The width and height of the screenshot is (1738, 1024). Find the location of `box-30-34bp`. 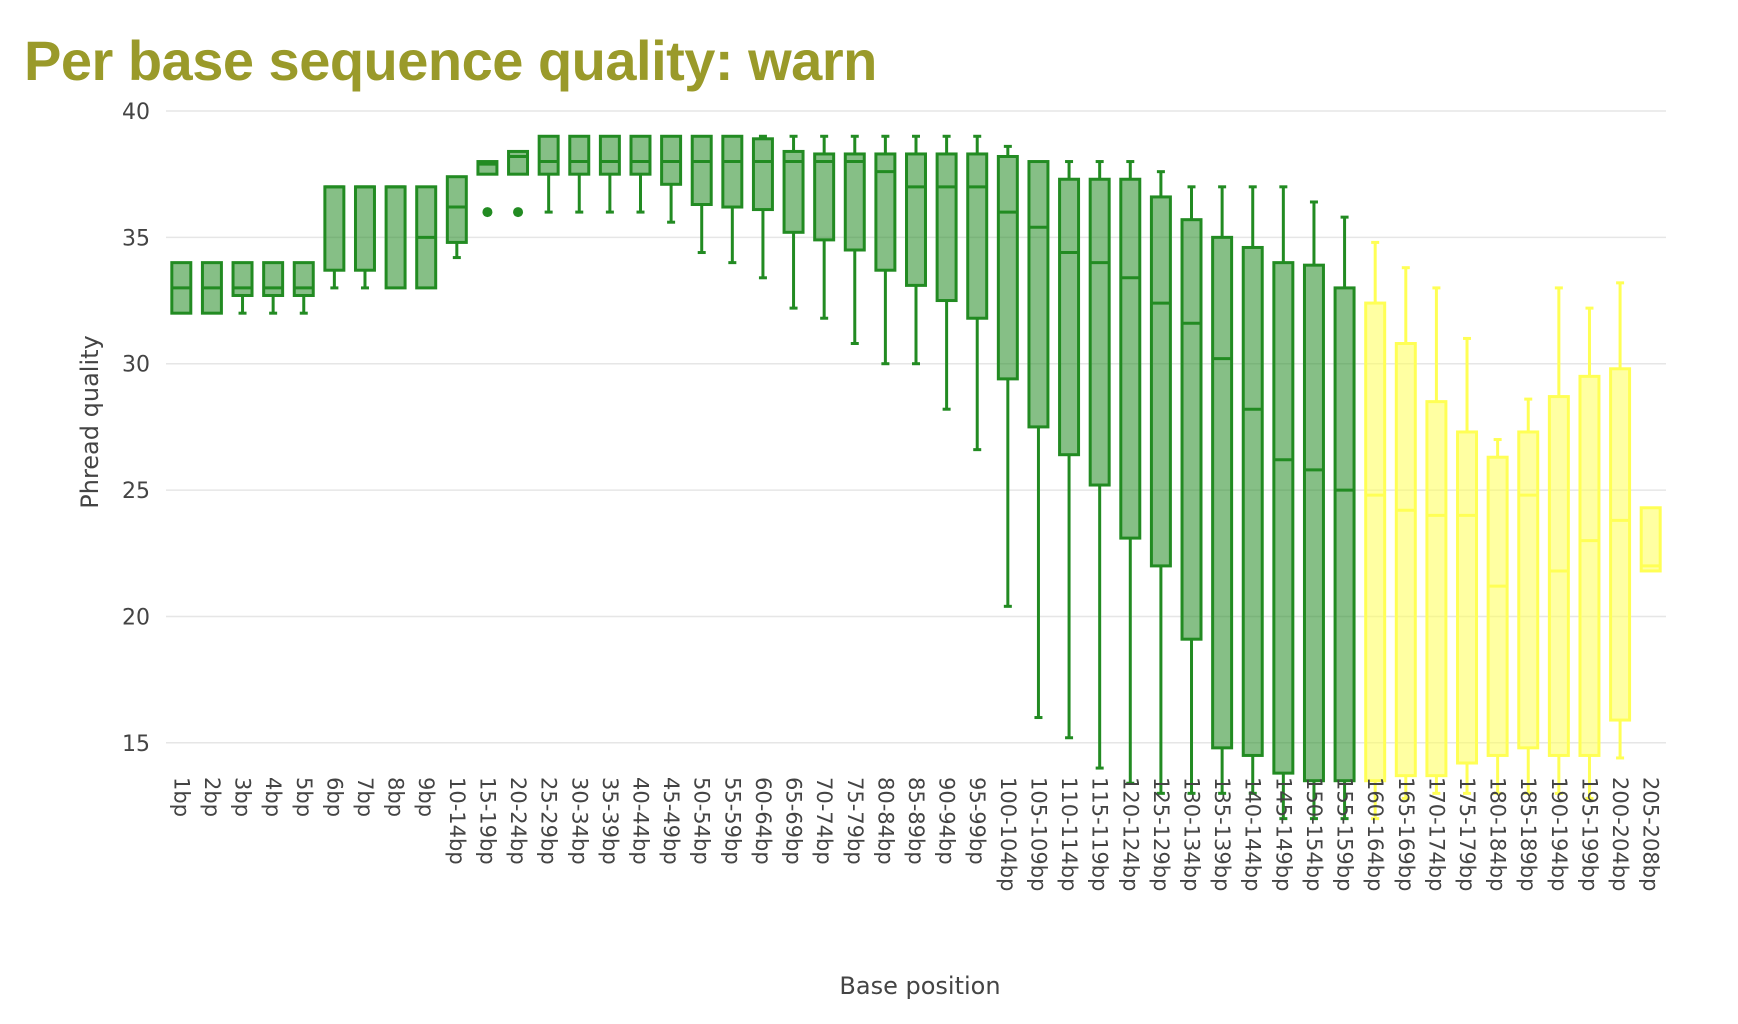

box-30-34bp is located at coordinates (579, 174).